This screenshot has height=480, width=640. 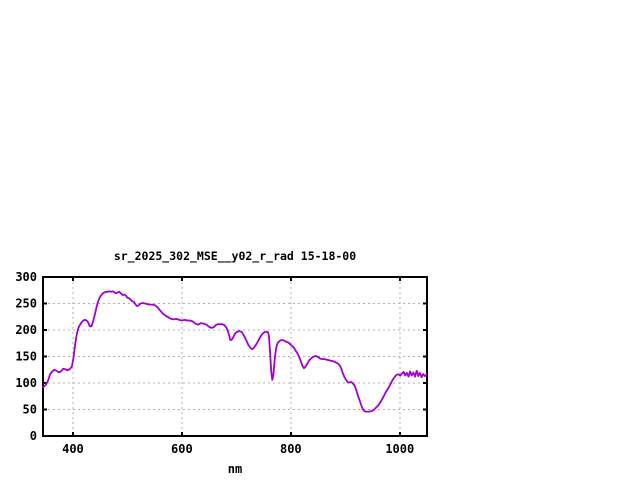 What do you see at coordinates (26, 330) in the screenshot?
I see `y-tick-label: 200` at bounding box center [26, 330].